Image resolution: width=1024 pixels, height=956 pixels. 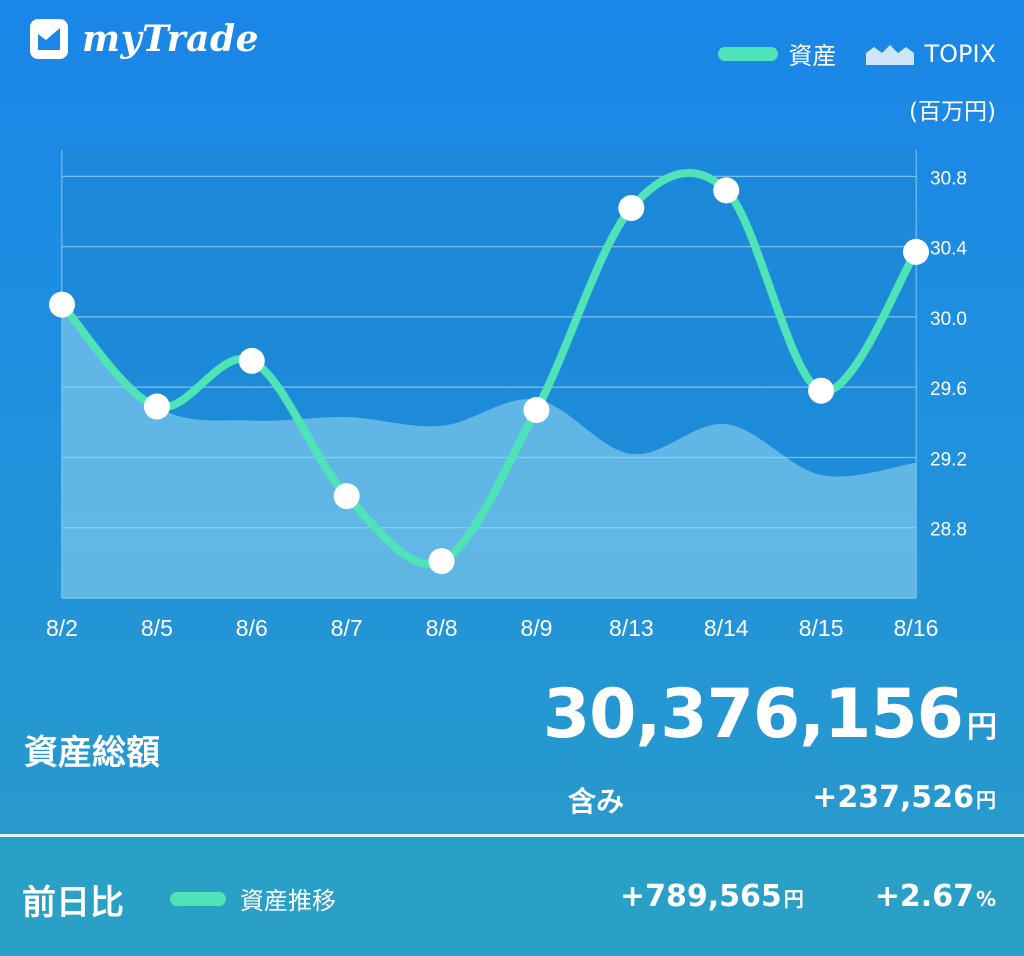 What do you see at coordinates (631, 628) in the screenshot?
I see `x-tick-label: 8/13` at bounding box center [631, 628].